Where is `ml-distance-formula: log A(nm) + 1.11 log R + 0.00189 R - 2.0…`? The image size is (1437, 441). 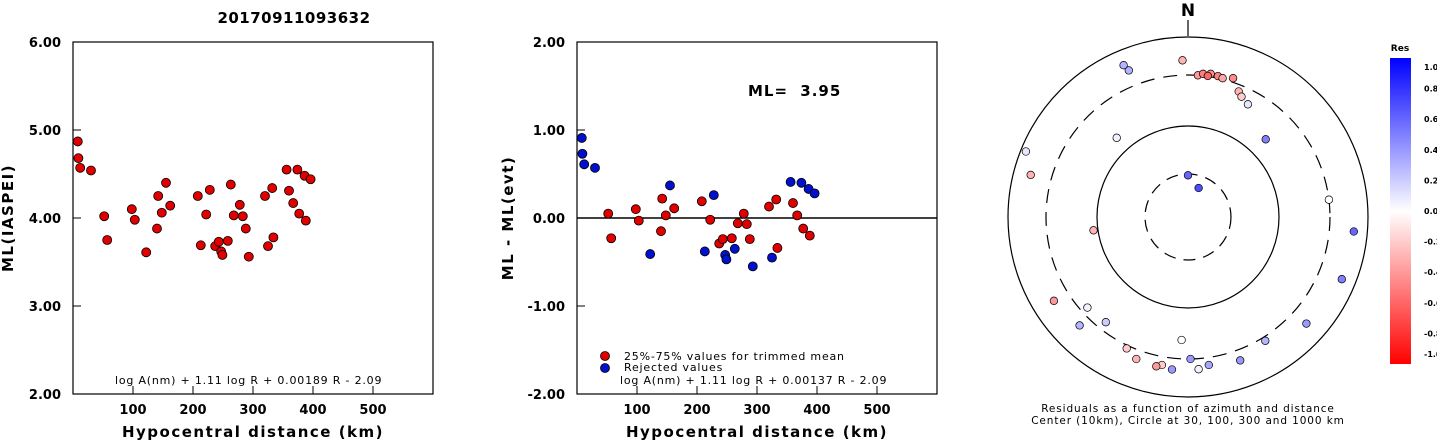 ml-distance-formula: log A(nm) + 1.11 log R + 0.00189 R - 2.0… is located at coordinates (248, 380).